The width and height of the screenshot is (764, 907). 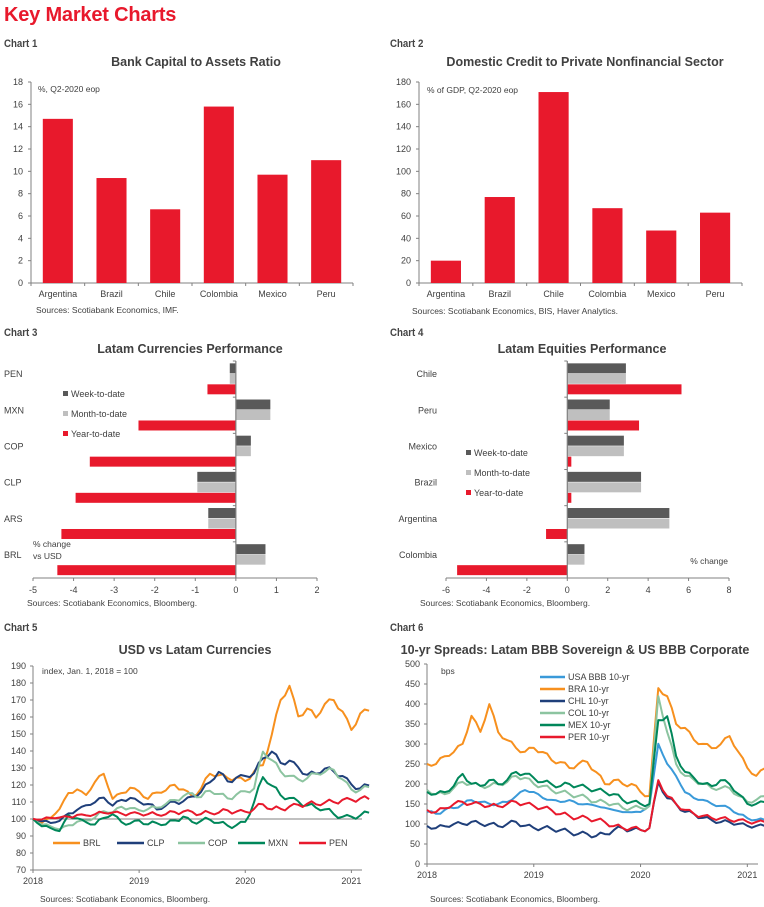 I want to click on y-tick-label: 500, so click(x=412, y=664).